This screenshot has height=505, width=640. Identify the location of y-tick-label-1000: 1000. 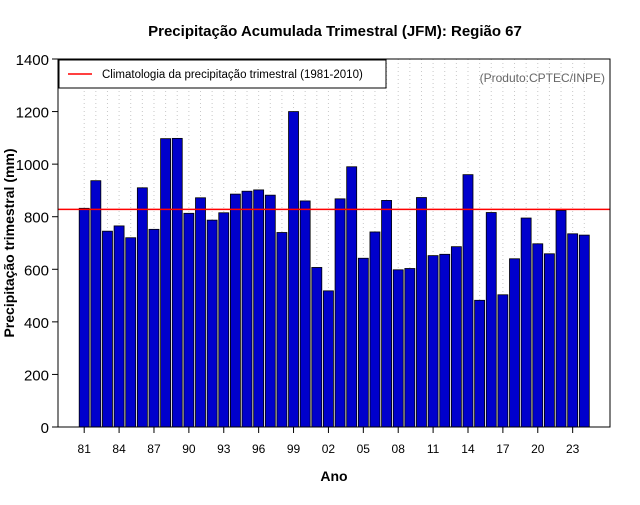
(32, 165).